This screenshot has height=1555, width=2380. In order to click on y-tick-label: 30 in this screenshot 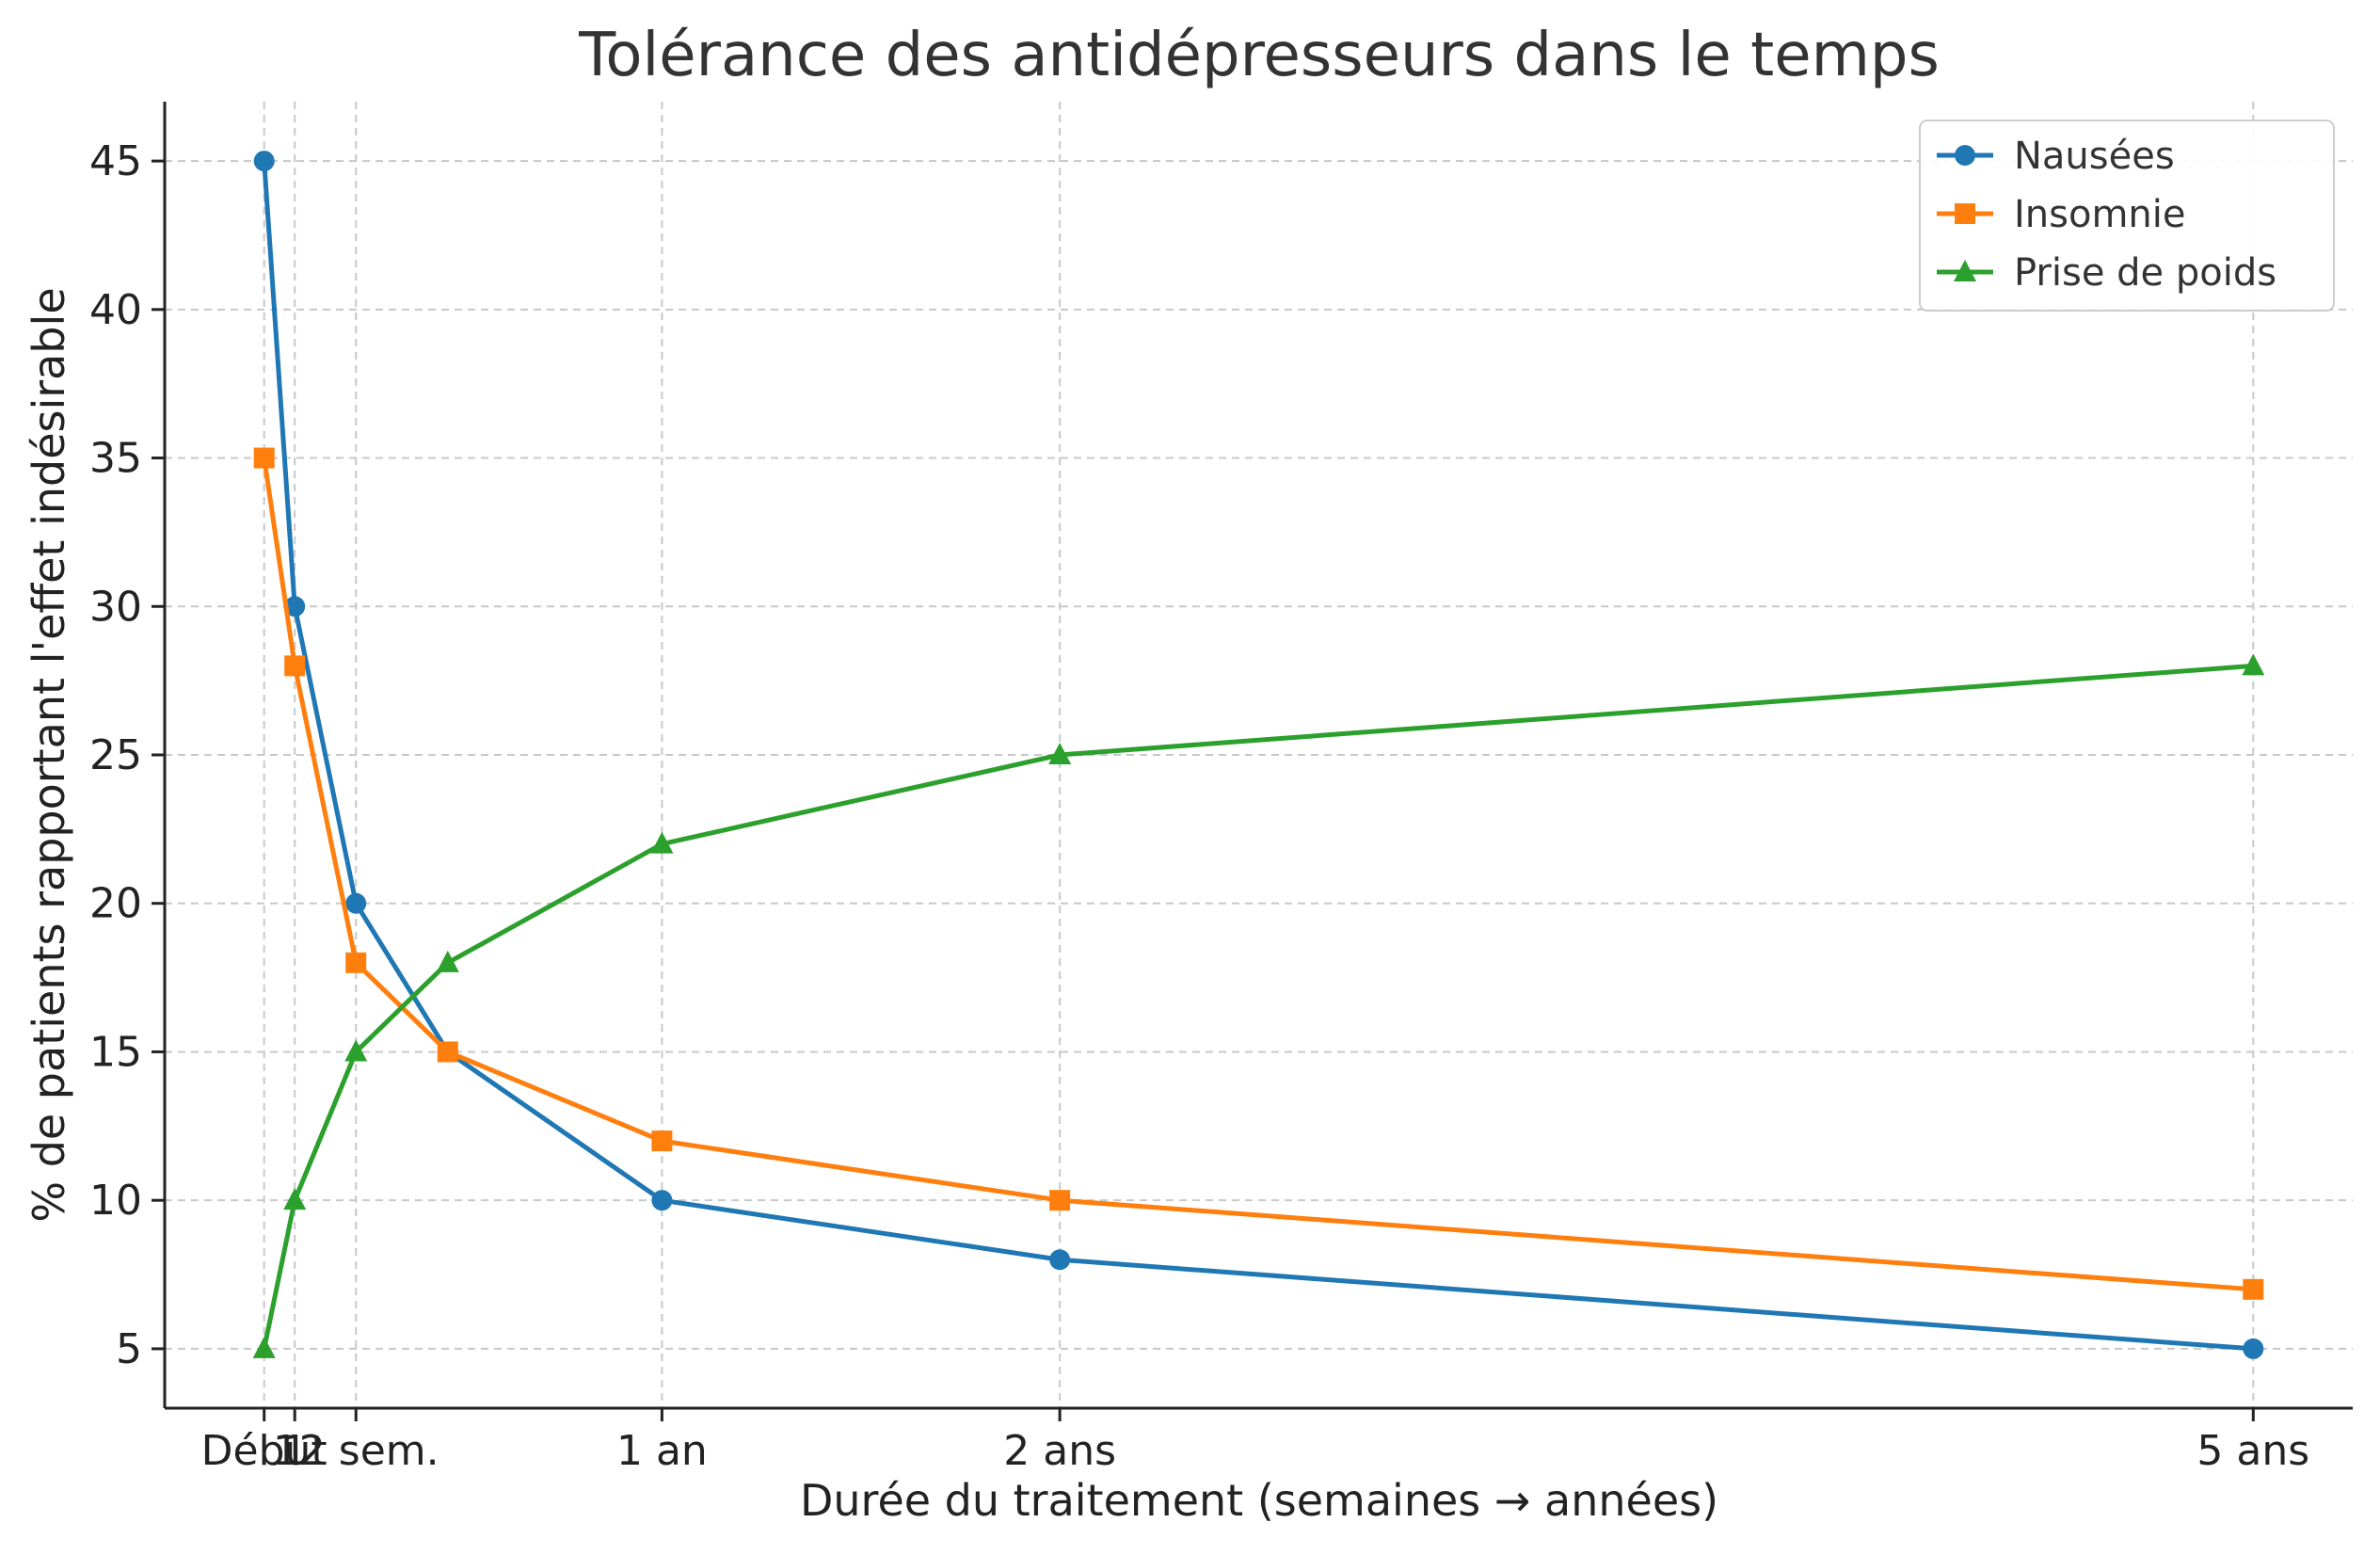, I will do `click(115, 607)`.